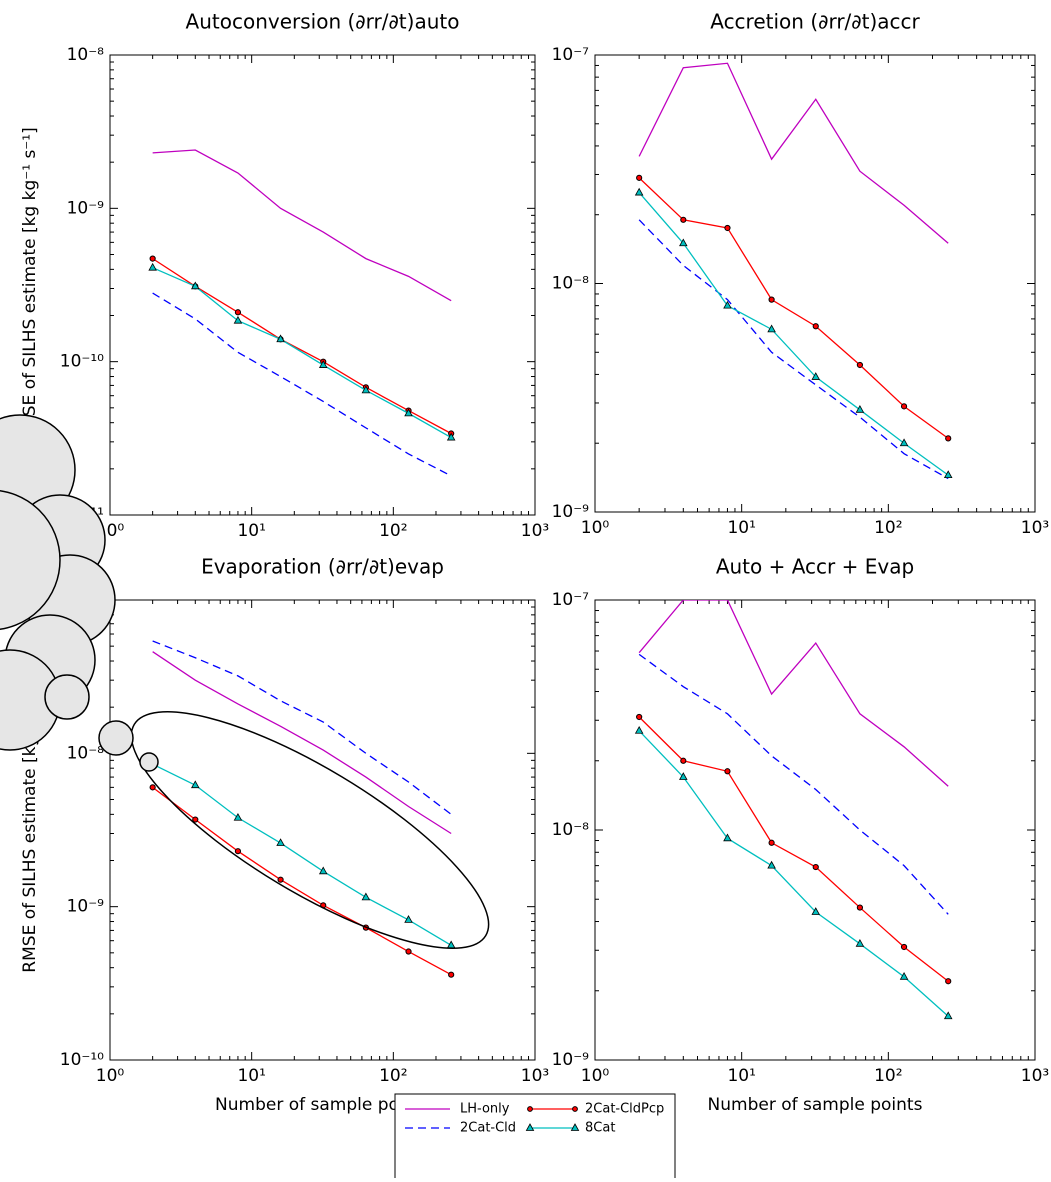  Describe the element at coordinates (600, 1128) in the screenshot. I see `legend-label: 8Cat` at that location.